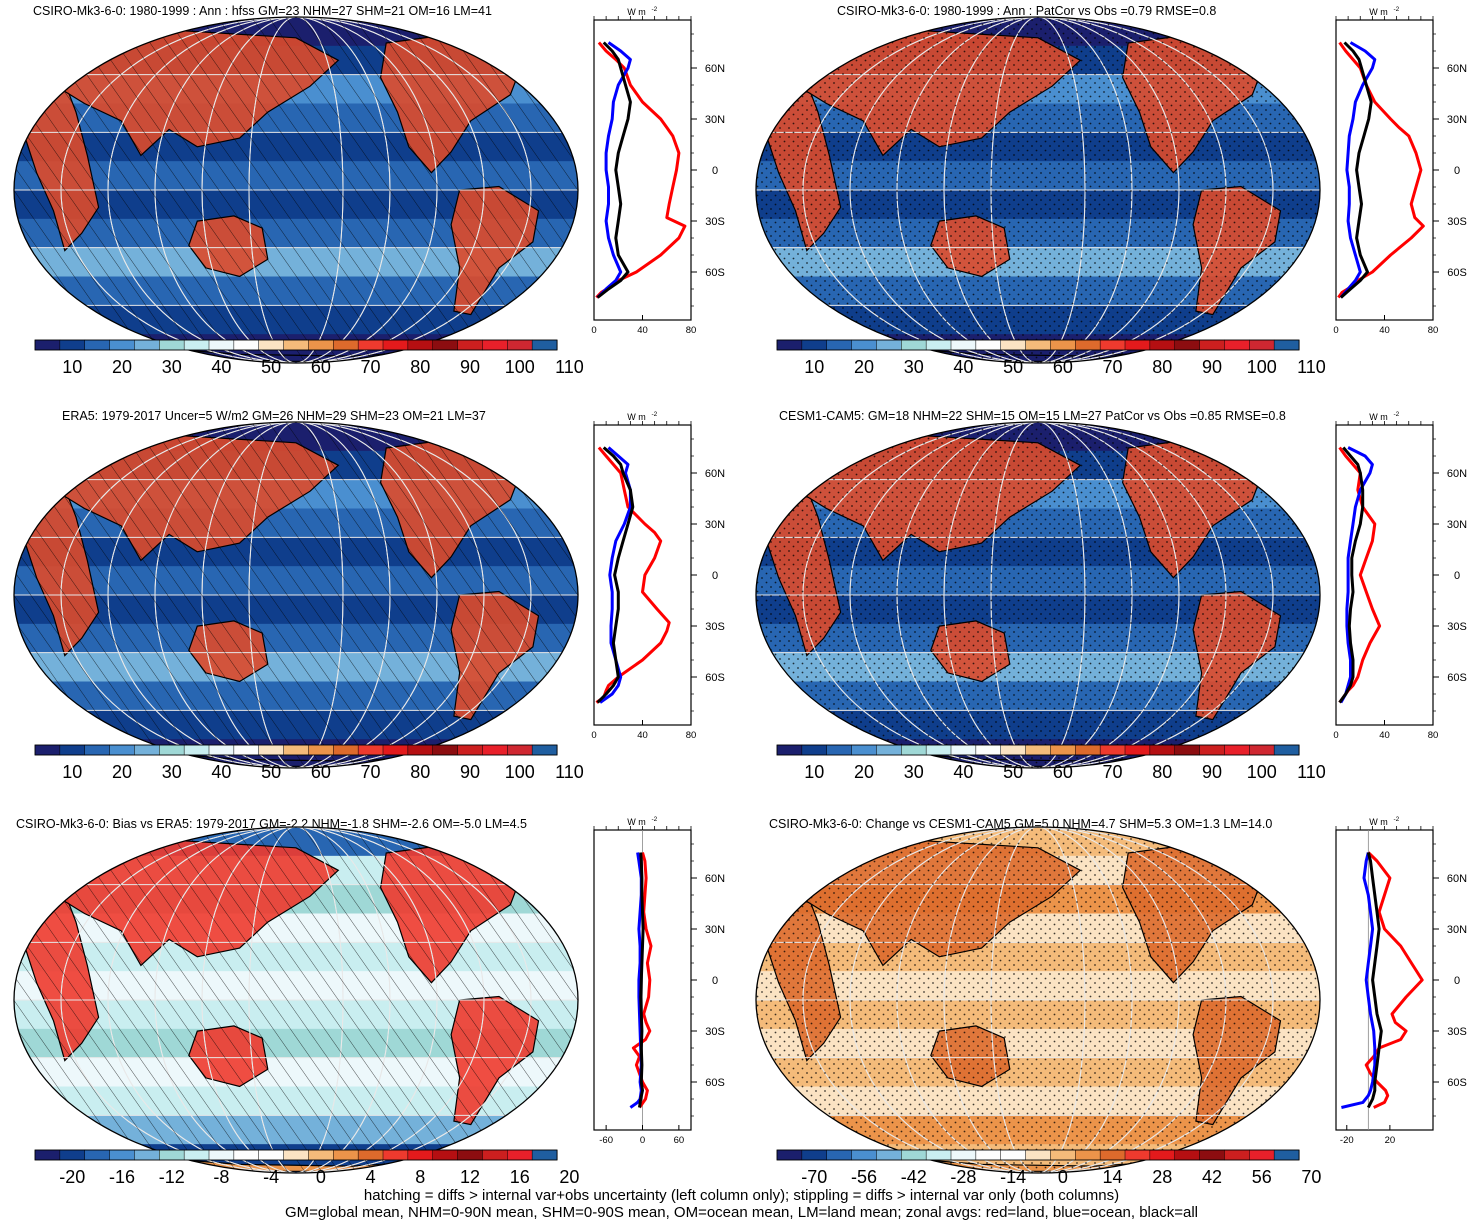 This screenshot has height=1222, width=1483. Describe the element at coordinates (715, 171) in the screenshot. I see `zonal-lat-label: 0` at that location.